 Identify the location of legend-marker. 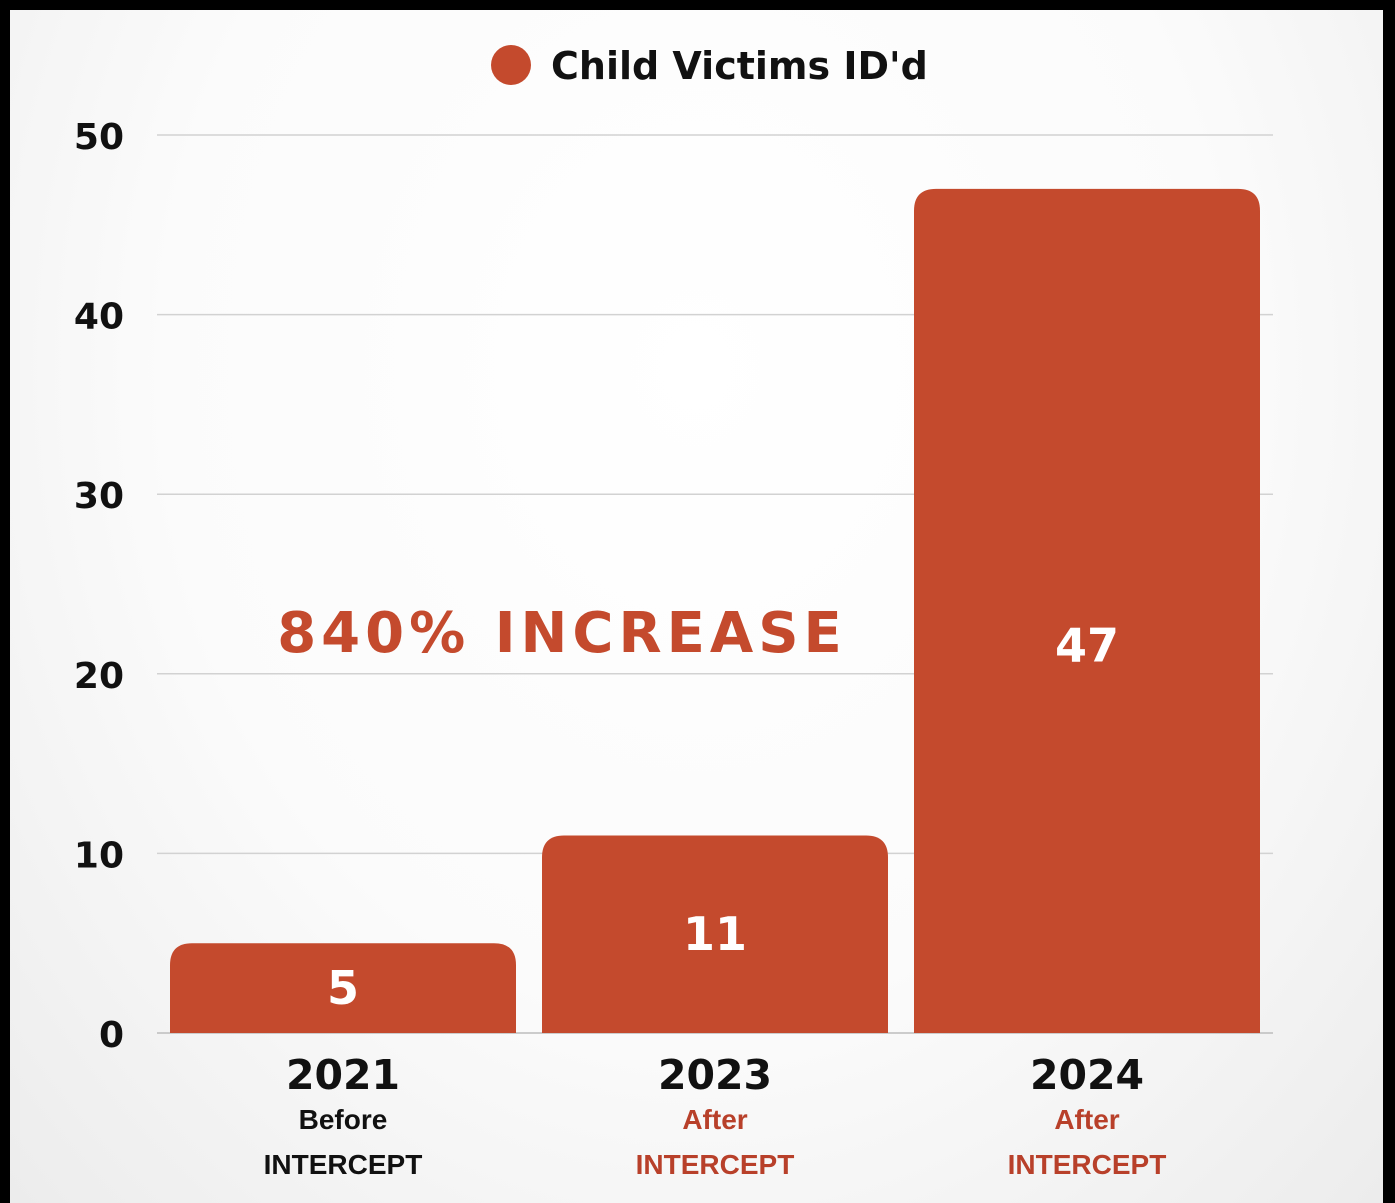
(511, 65).